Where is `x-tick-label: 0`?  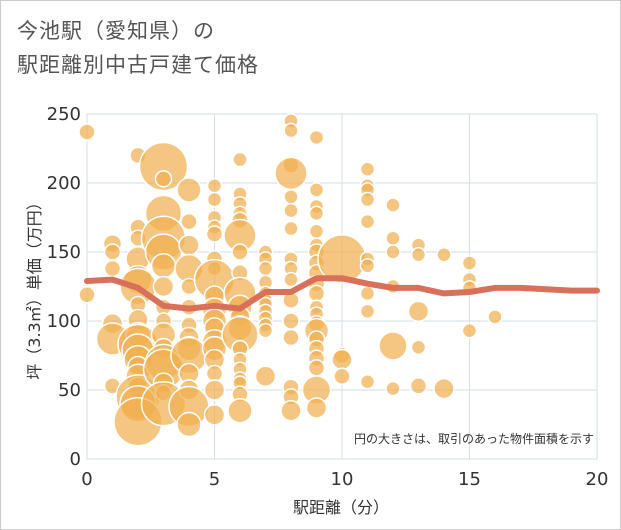
x-tick-label: 0 is located at coordinates (86, 479).